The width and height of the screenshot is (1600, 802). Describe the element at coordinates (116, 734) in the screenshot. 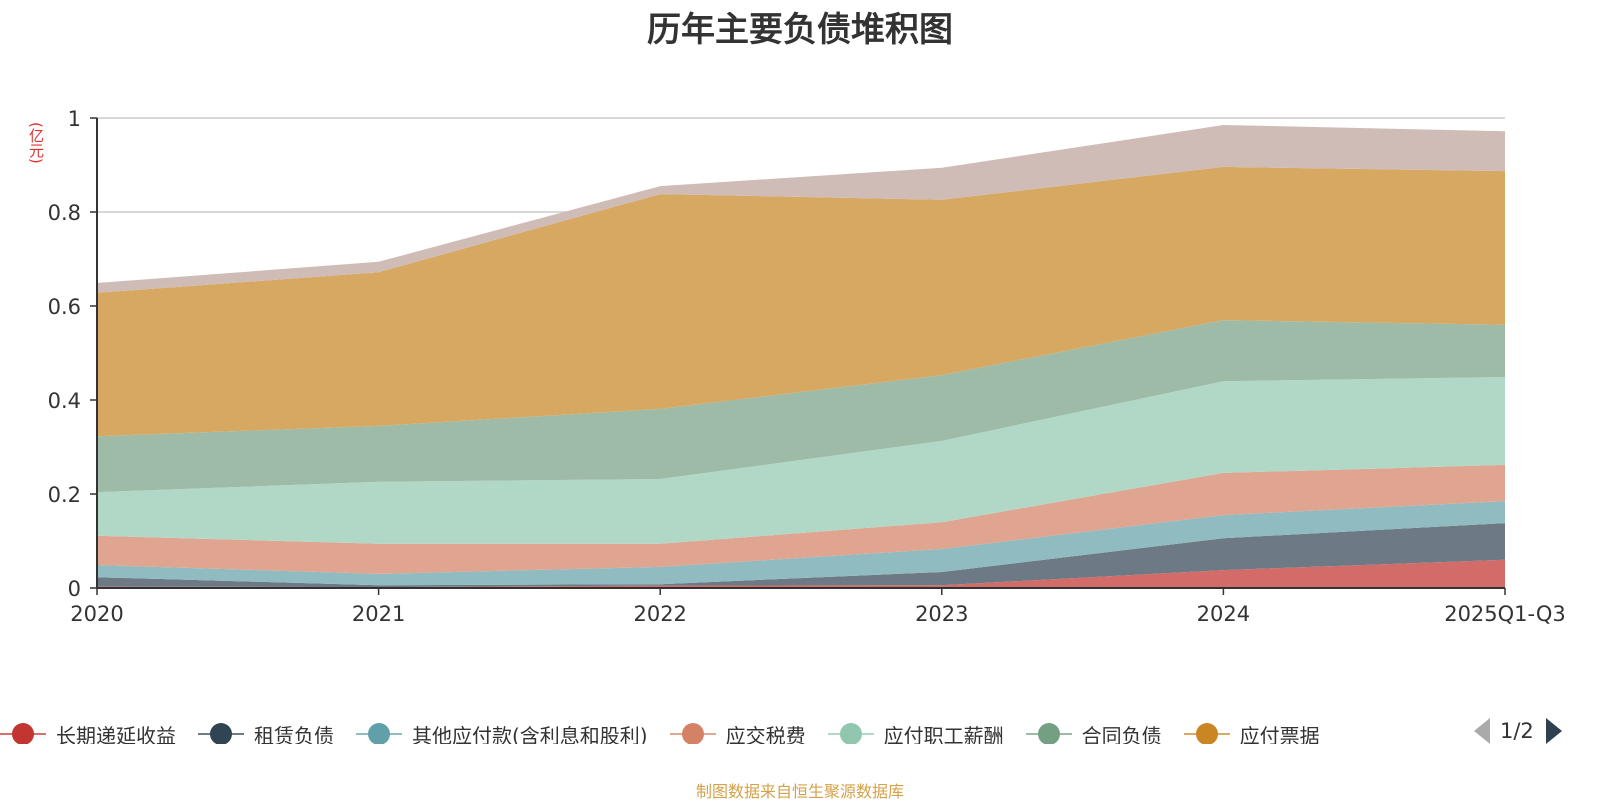

I see `legend-label: 长期递延收益` at that location.